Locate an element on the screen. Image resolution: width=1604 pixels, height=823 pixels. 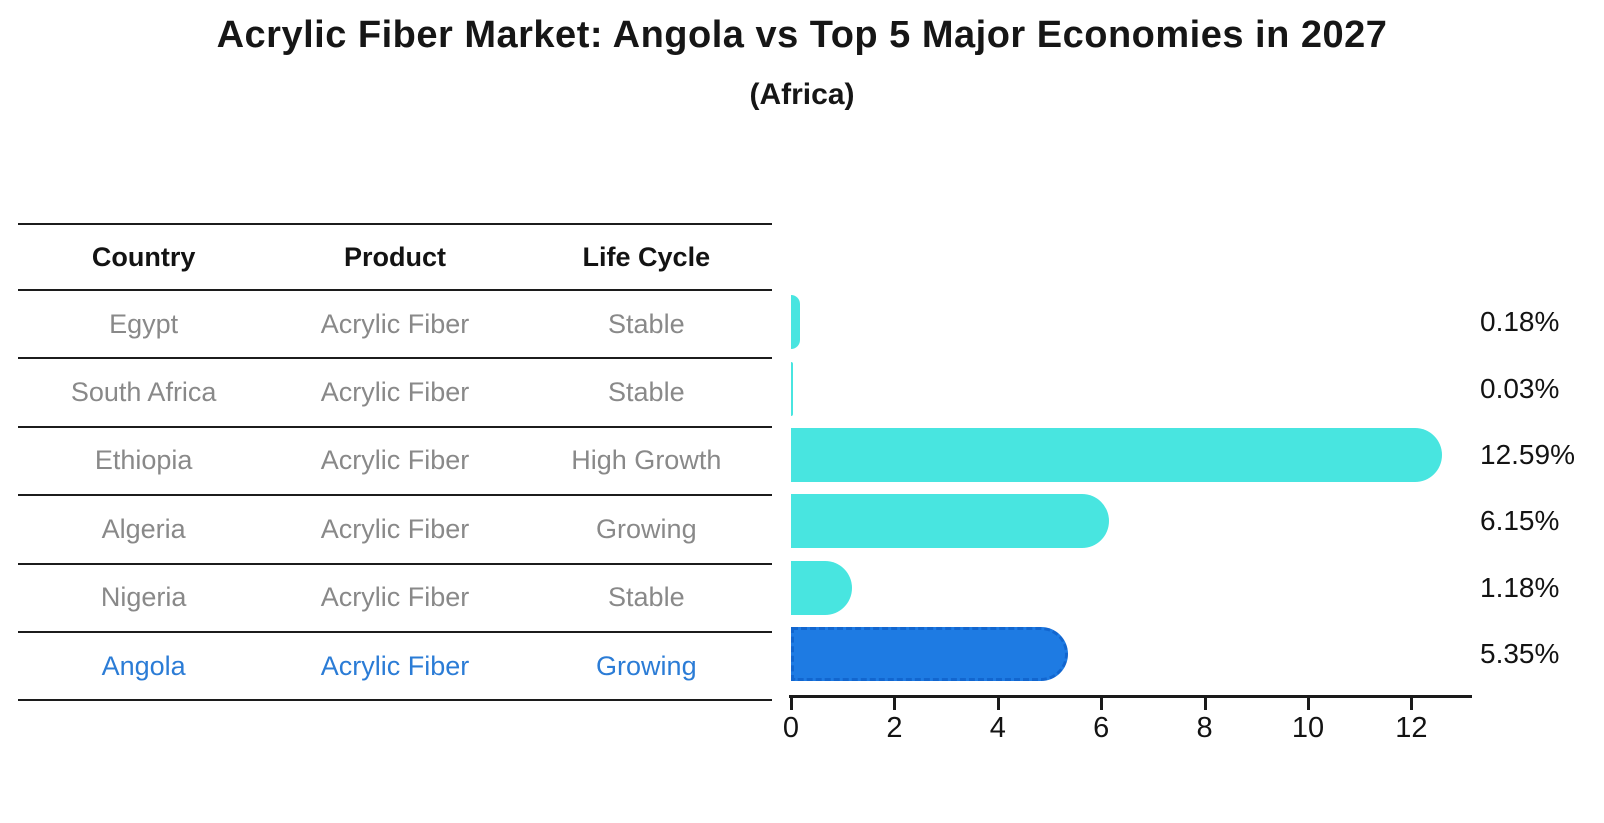
table-row: Nigeria Acrylic Fiber Stable is located at coordinates (395, 596).